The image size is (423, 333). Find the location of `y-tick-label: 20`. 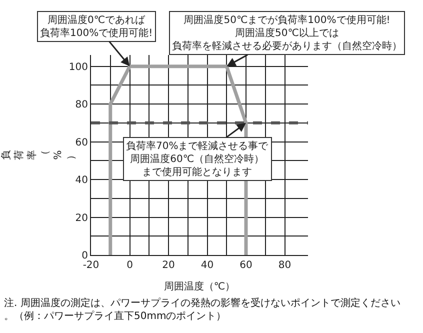

y-tick-label: 20 is located at coordinates (81, 218).